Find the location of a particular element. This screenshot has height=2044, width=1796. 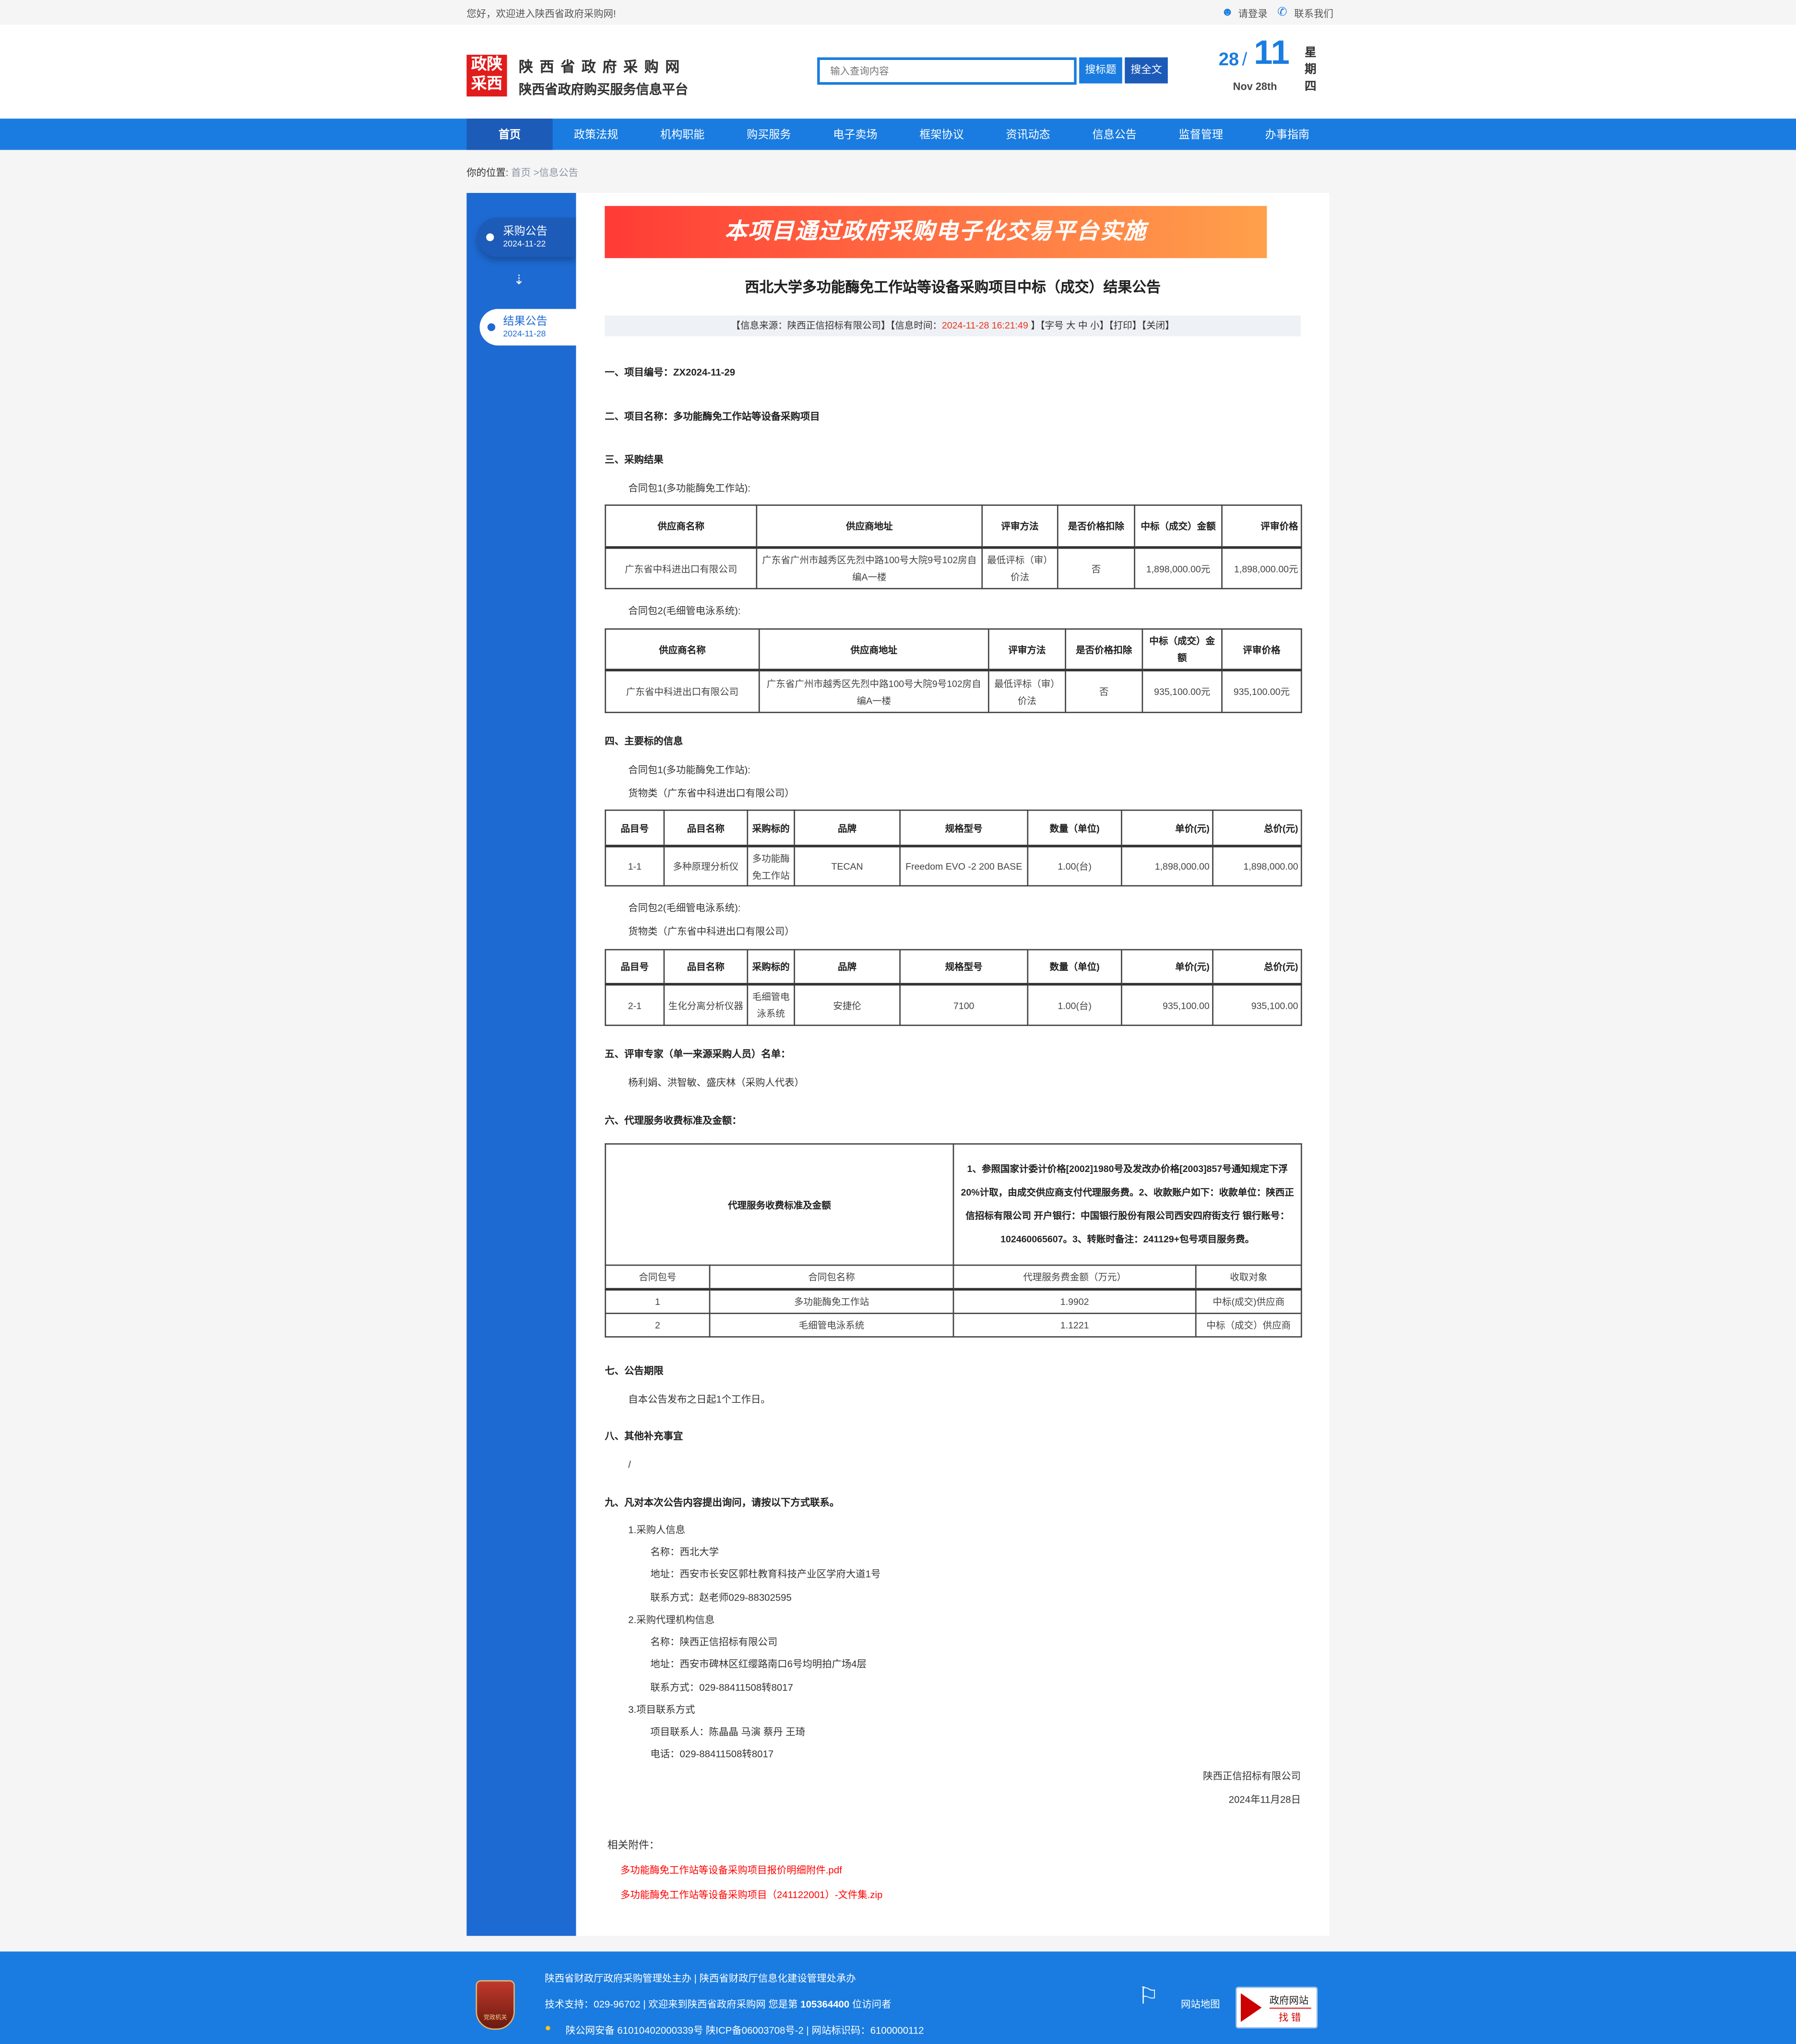

search-title-button: 搜标题 is located at coordinates (1100, 70).